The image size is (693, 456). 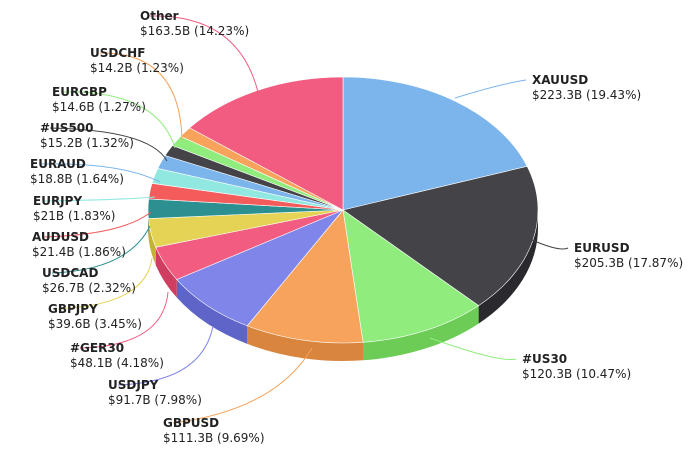 I want to click on connector-eurgbp, so click(x=118, y=120).